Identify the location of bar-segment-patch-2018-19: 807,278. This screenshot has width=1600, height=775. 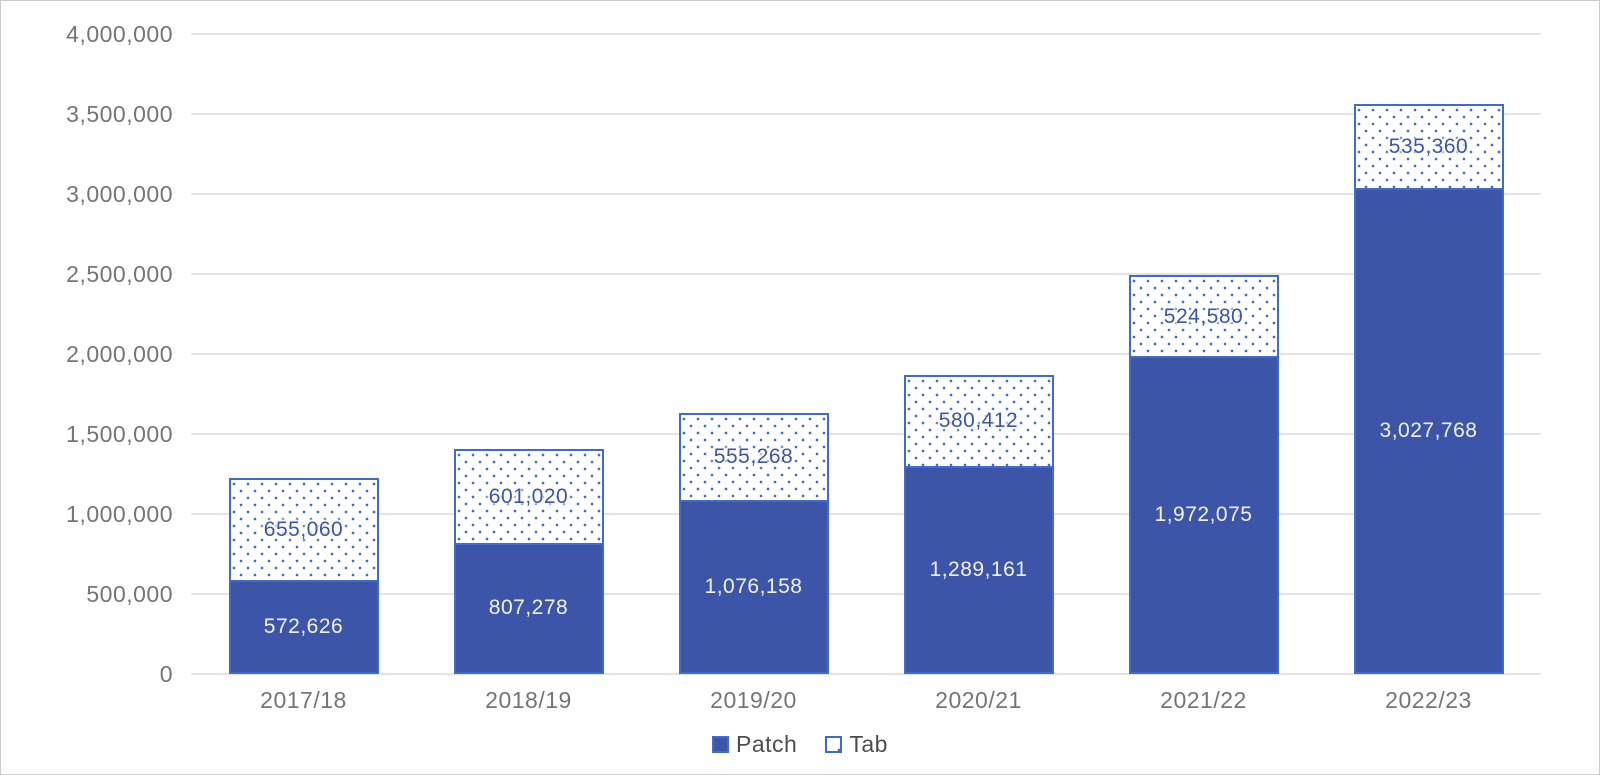
(528, 609).